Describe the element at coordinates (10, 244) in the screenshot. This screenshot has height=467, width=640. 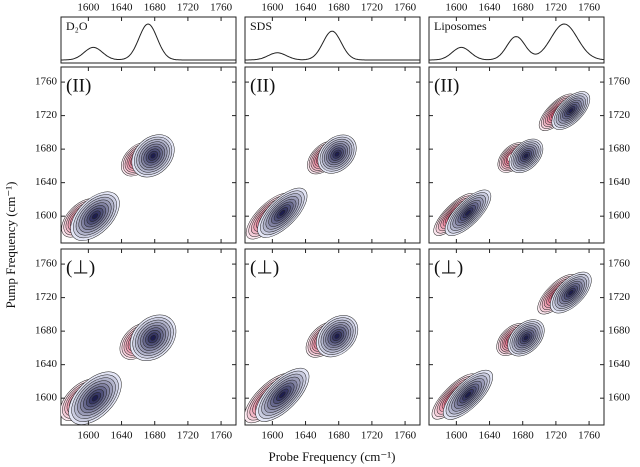
I see `y-axis-label: Pump Frequency (cm⁻¹)` at that location.